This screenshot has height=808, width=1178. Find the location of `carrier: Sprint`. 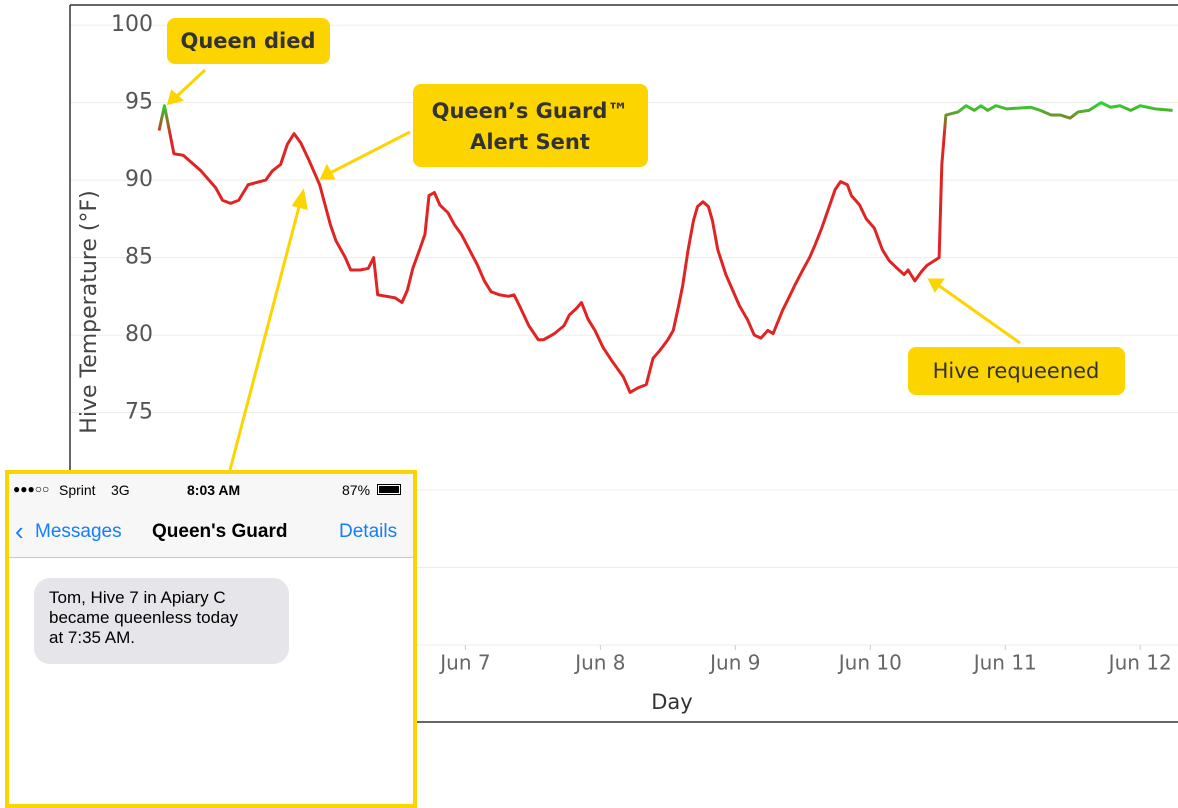

carrier: Sprint is located at coordinates (77, 490).